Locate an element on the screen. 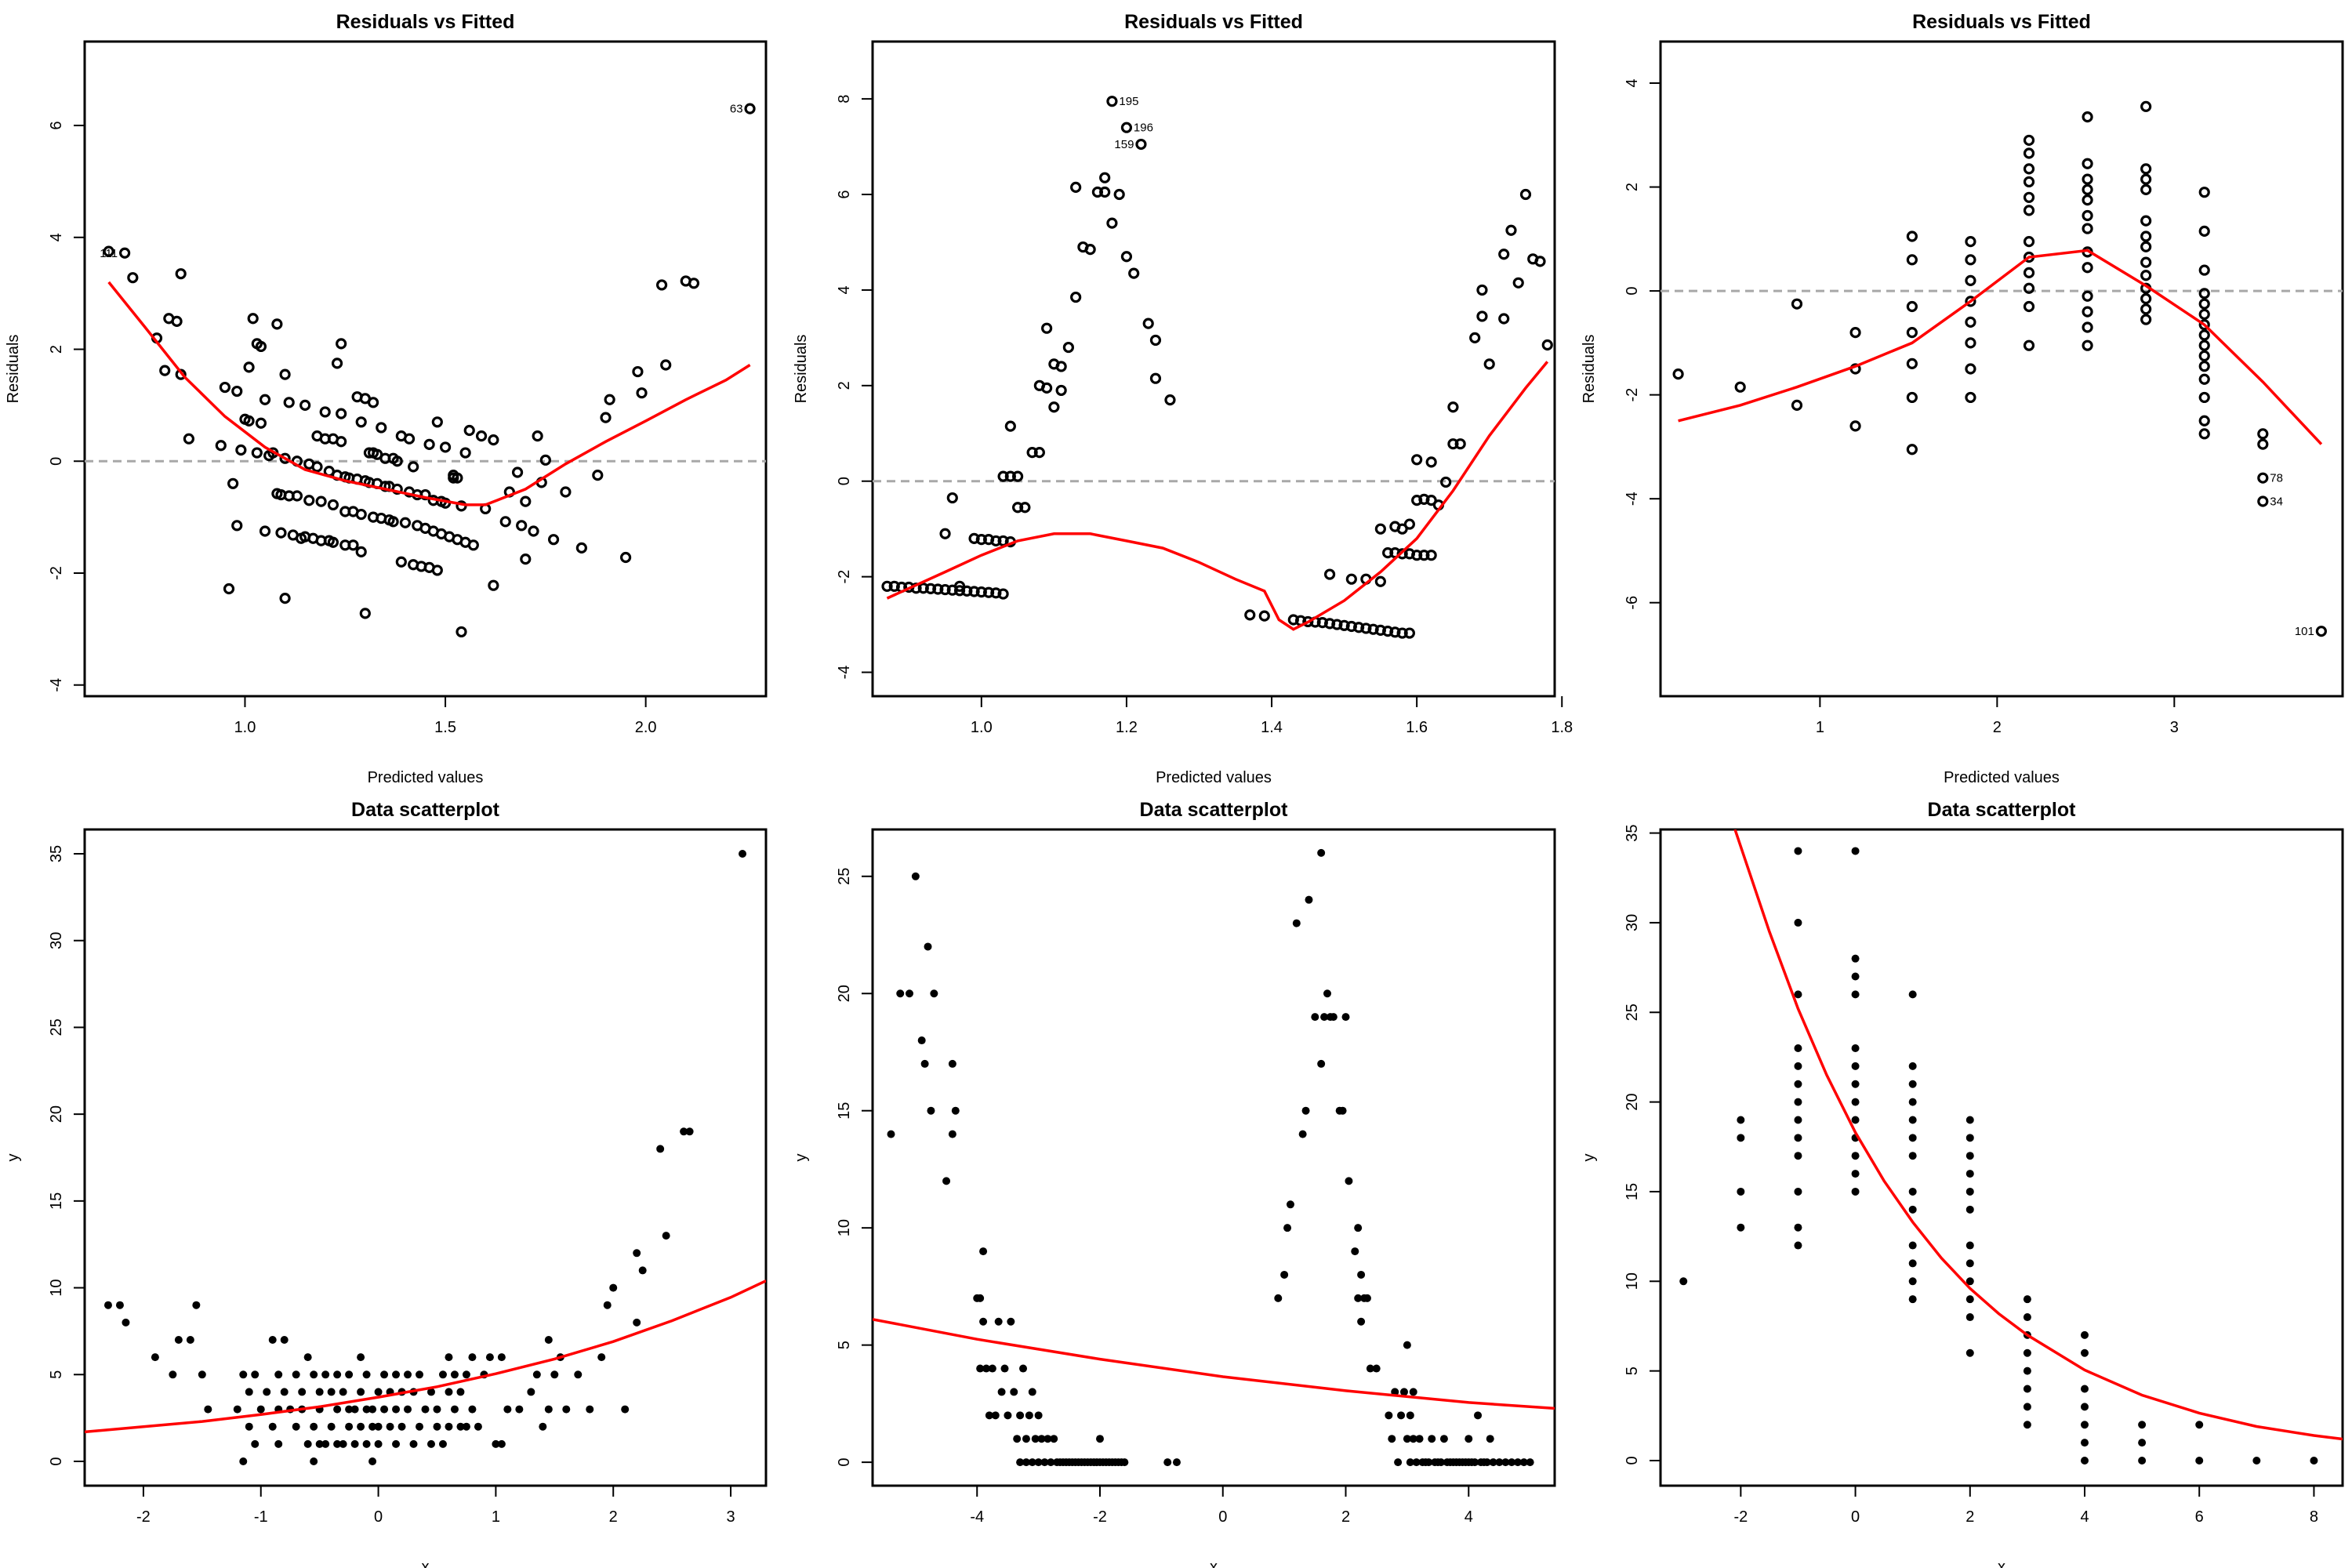 The height and width of the screenshot is (1568, 2352). x-tick-label: 1.6 is located at coordinates (1417, 727).